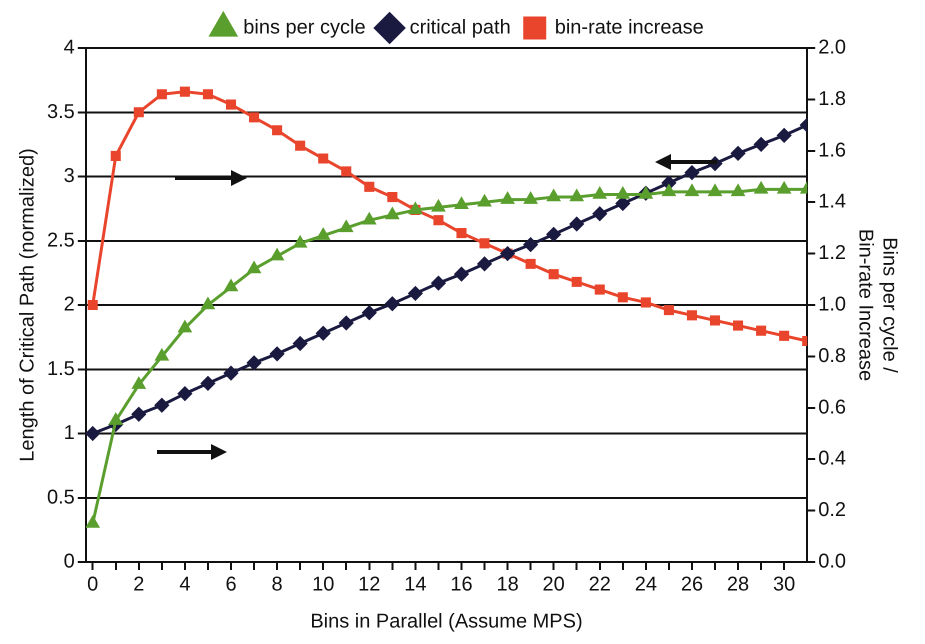 The image size is (925, 644). Describe the element at coordinates (832, 459) in the screenshot. I see `y2-tick-label: 0.4` at that location.